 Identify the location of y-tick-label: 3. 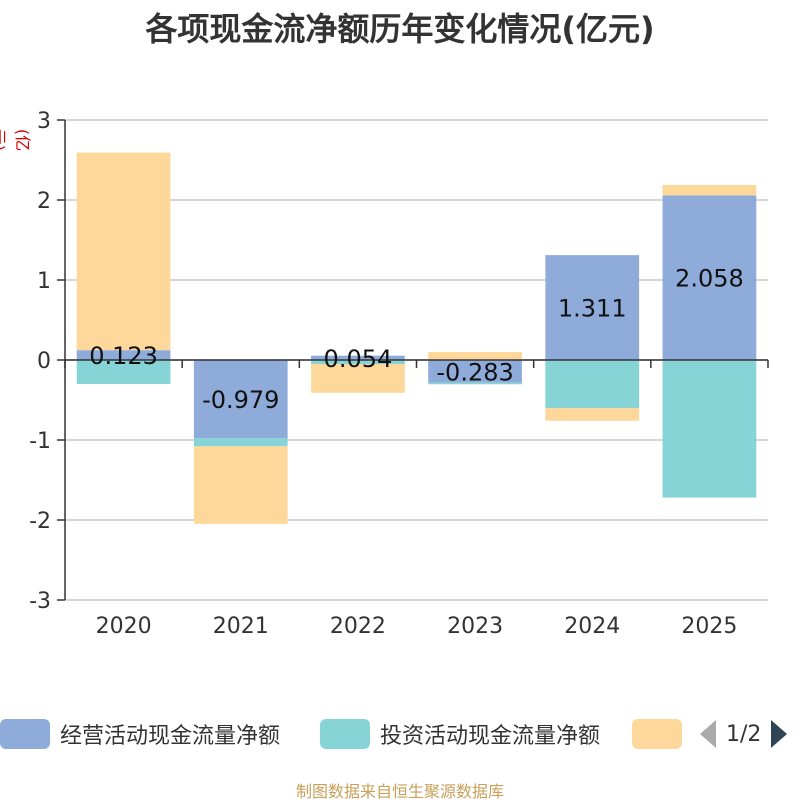
(44, 121).